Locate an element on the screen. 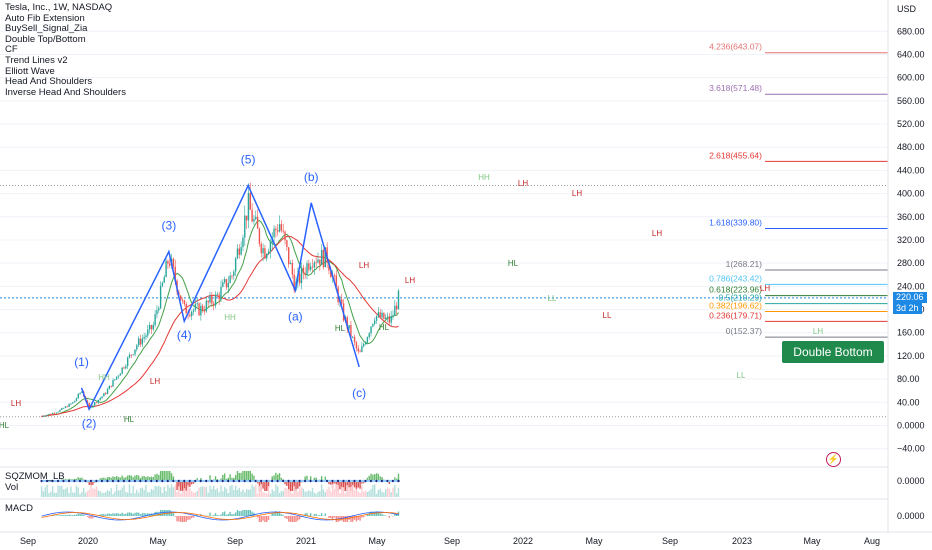 The height and width of the screenshot is (550, 932). time-axis-label: May is located at coordinates (594, 541).